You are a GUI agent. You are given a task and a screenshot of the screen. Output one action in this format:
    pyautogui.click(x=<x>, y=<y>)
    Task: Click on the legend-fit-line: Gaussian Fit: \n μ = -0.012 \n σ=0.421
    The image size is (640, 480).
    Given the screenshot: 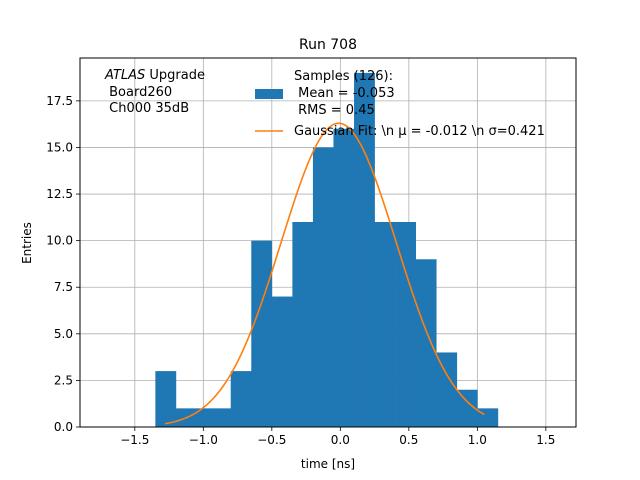 What is the action you would take?
    pyautogui.click(x=419, y=131)
    